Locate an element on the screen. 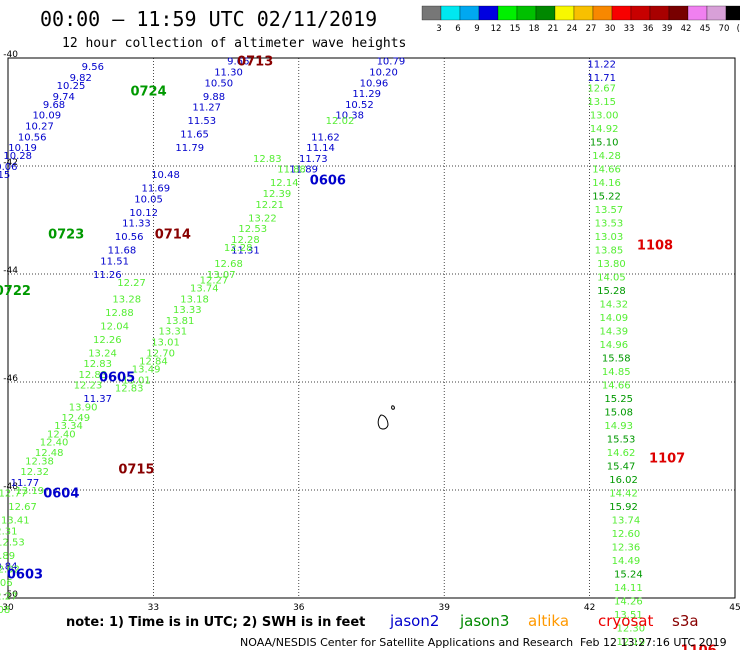  jason2-wave-height: 10.19 is located at coordinates (22, 148).